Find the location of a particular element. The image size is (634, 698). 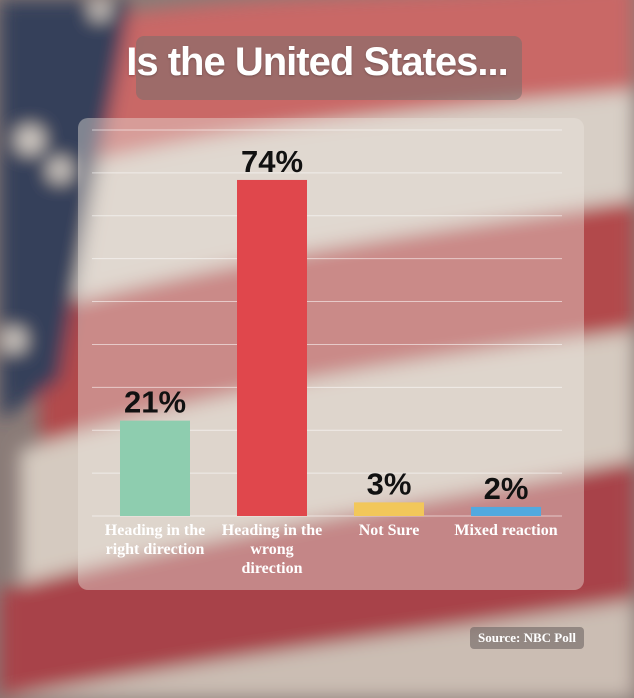

category-label-2: Not Sure is located at coordinates (389, 530).